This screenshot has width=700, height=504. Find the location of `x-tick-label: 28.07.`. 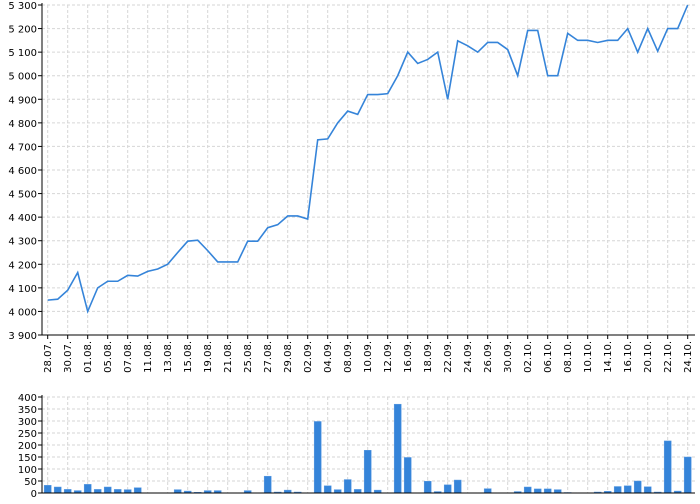

x-tick-label: 28.07. is located at coordinates (48, 357).